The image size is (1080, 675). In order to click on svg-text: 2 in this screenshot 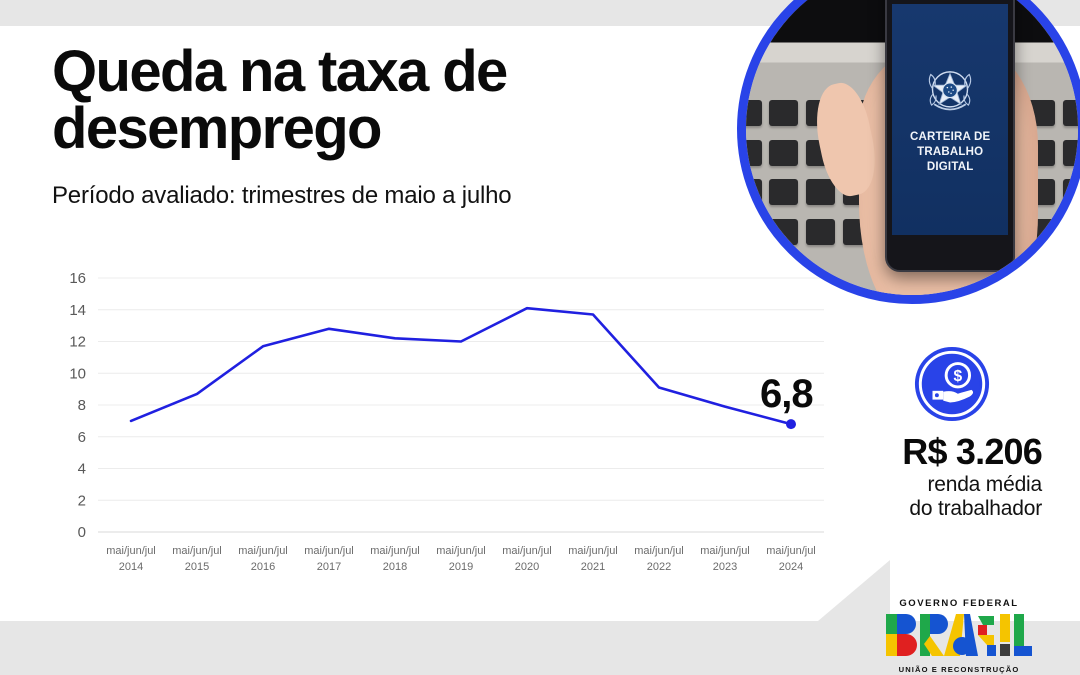, I will do `click(82, 500)`.